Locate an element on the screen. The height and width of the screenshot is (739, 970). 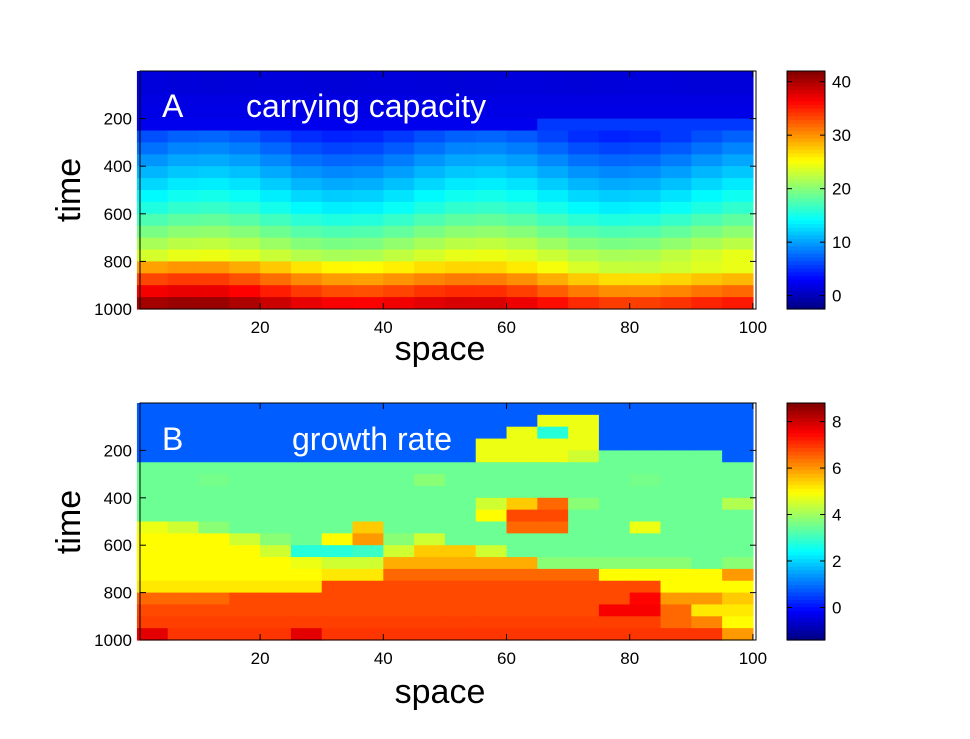
colorbar-tick-label: 0 is located at coordinates (836, 607).